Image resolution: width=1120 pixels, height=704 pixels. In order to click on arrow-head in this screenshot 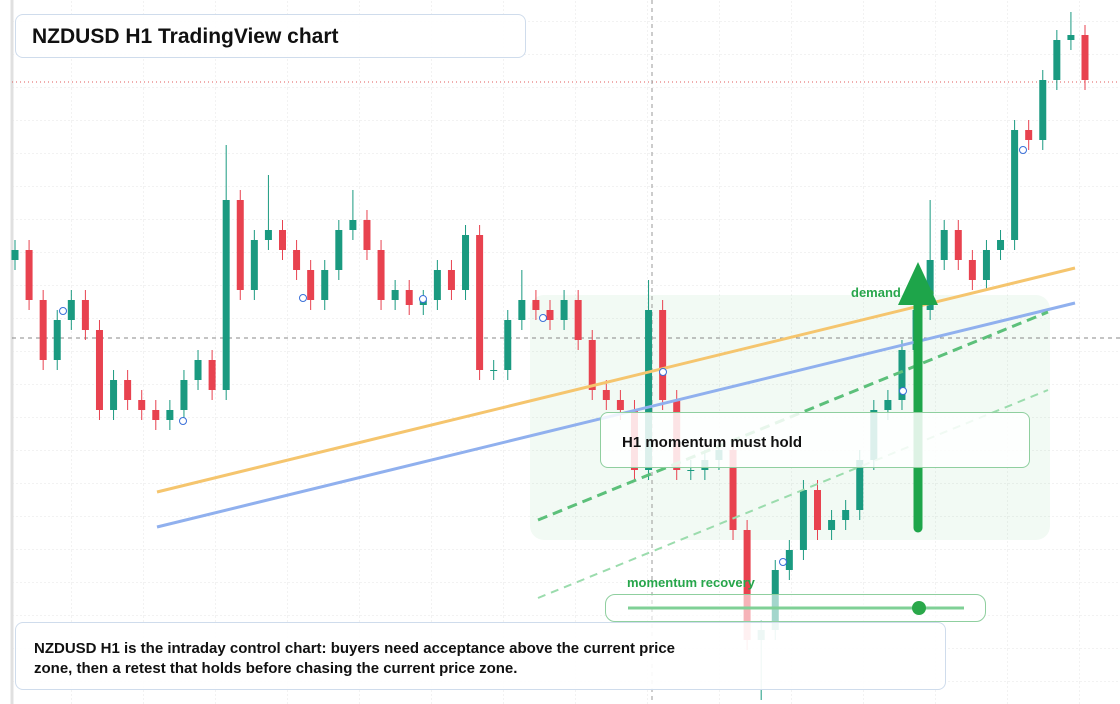, I will do `click(918, 283)`.